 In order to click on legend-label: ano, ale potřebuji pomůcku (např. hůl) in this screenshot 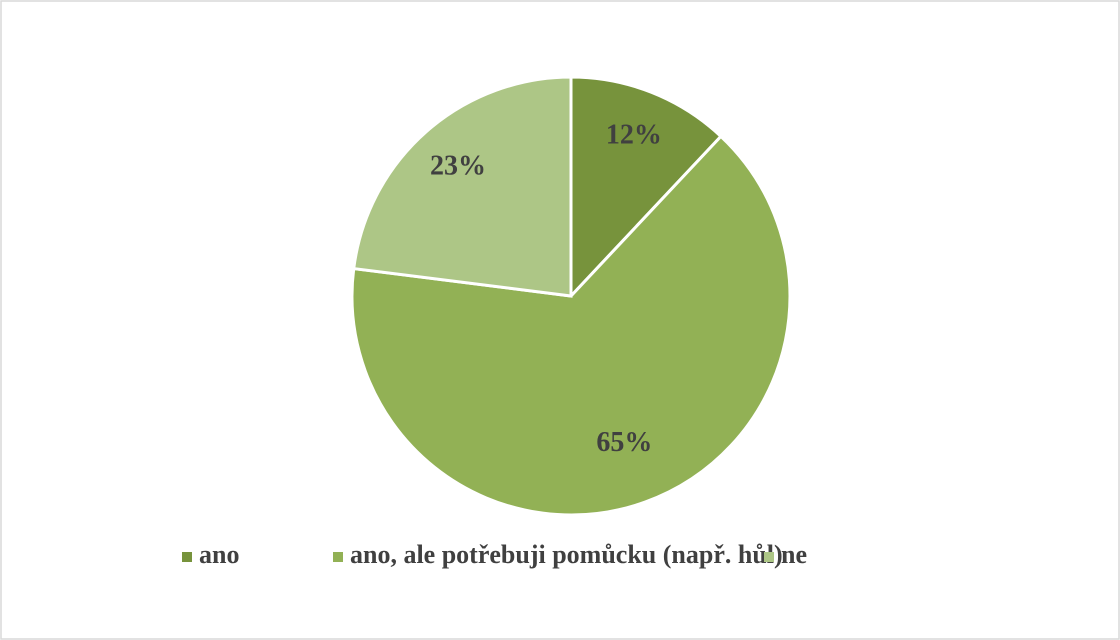, I will do `click(566, 554)`.